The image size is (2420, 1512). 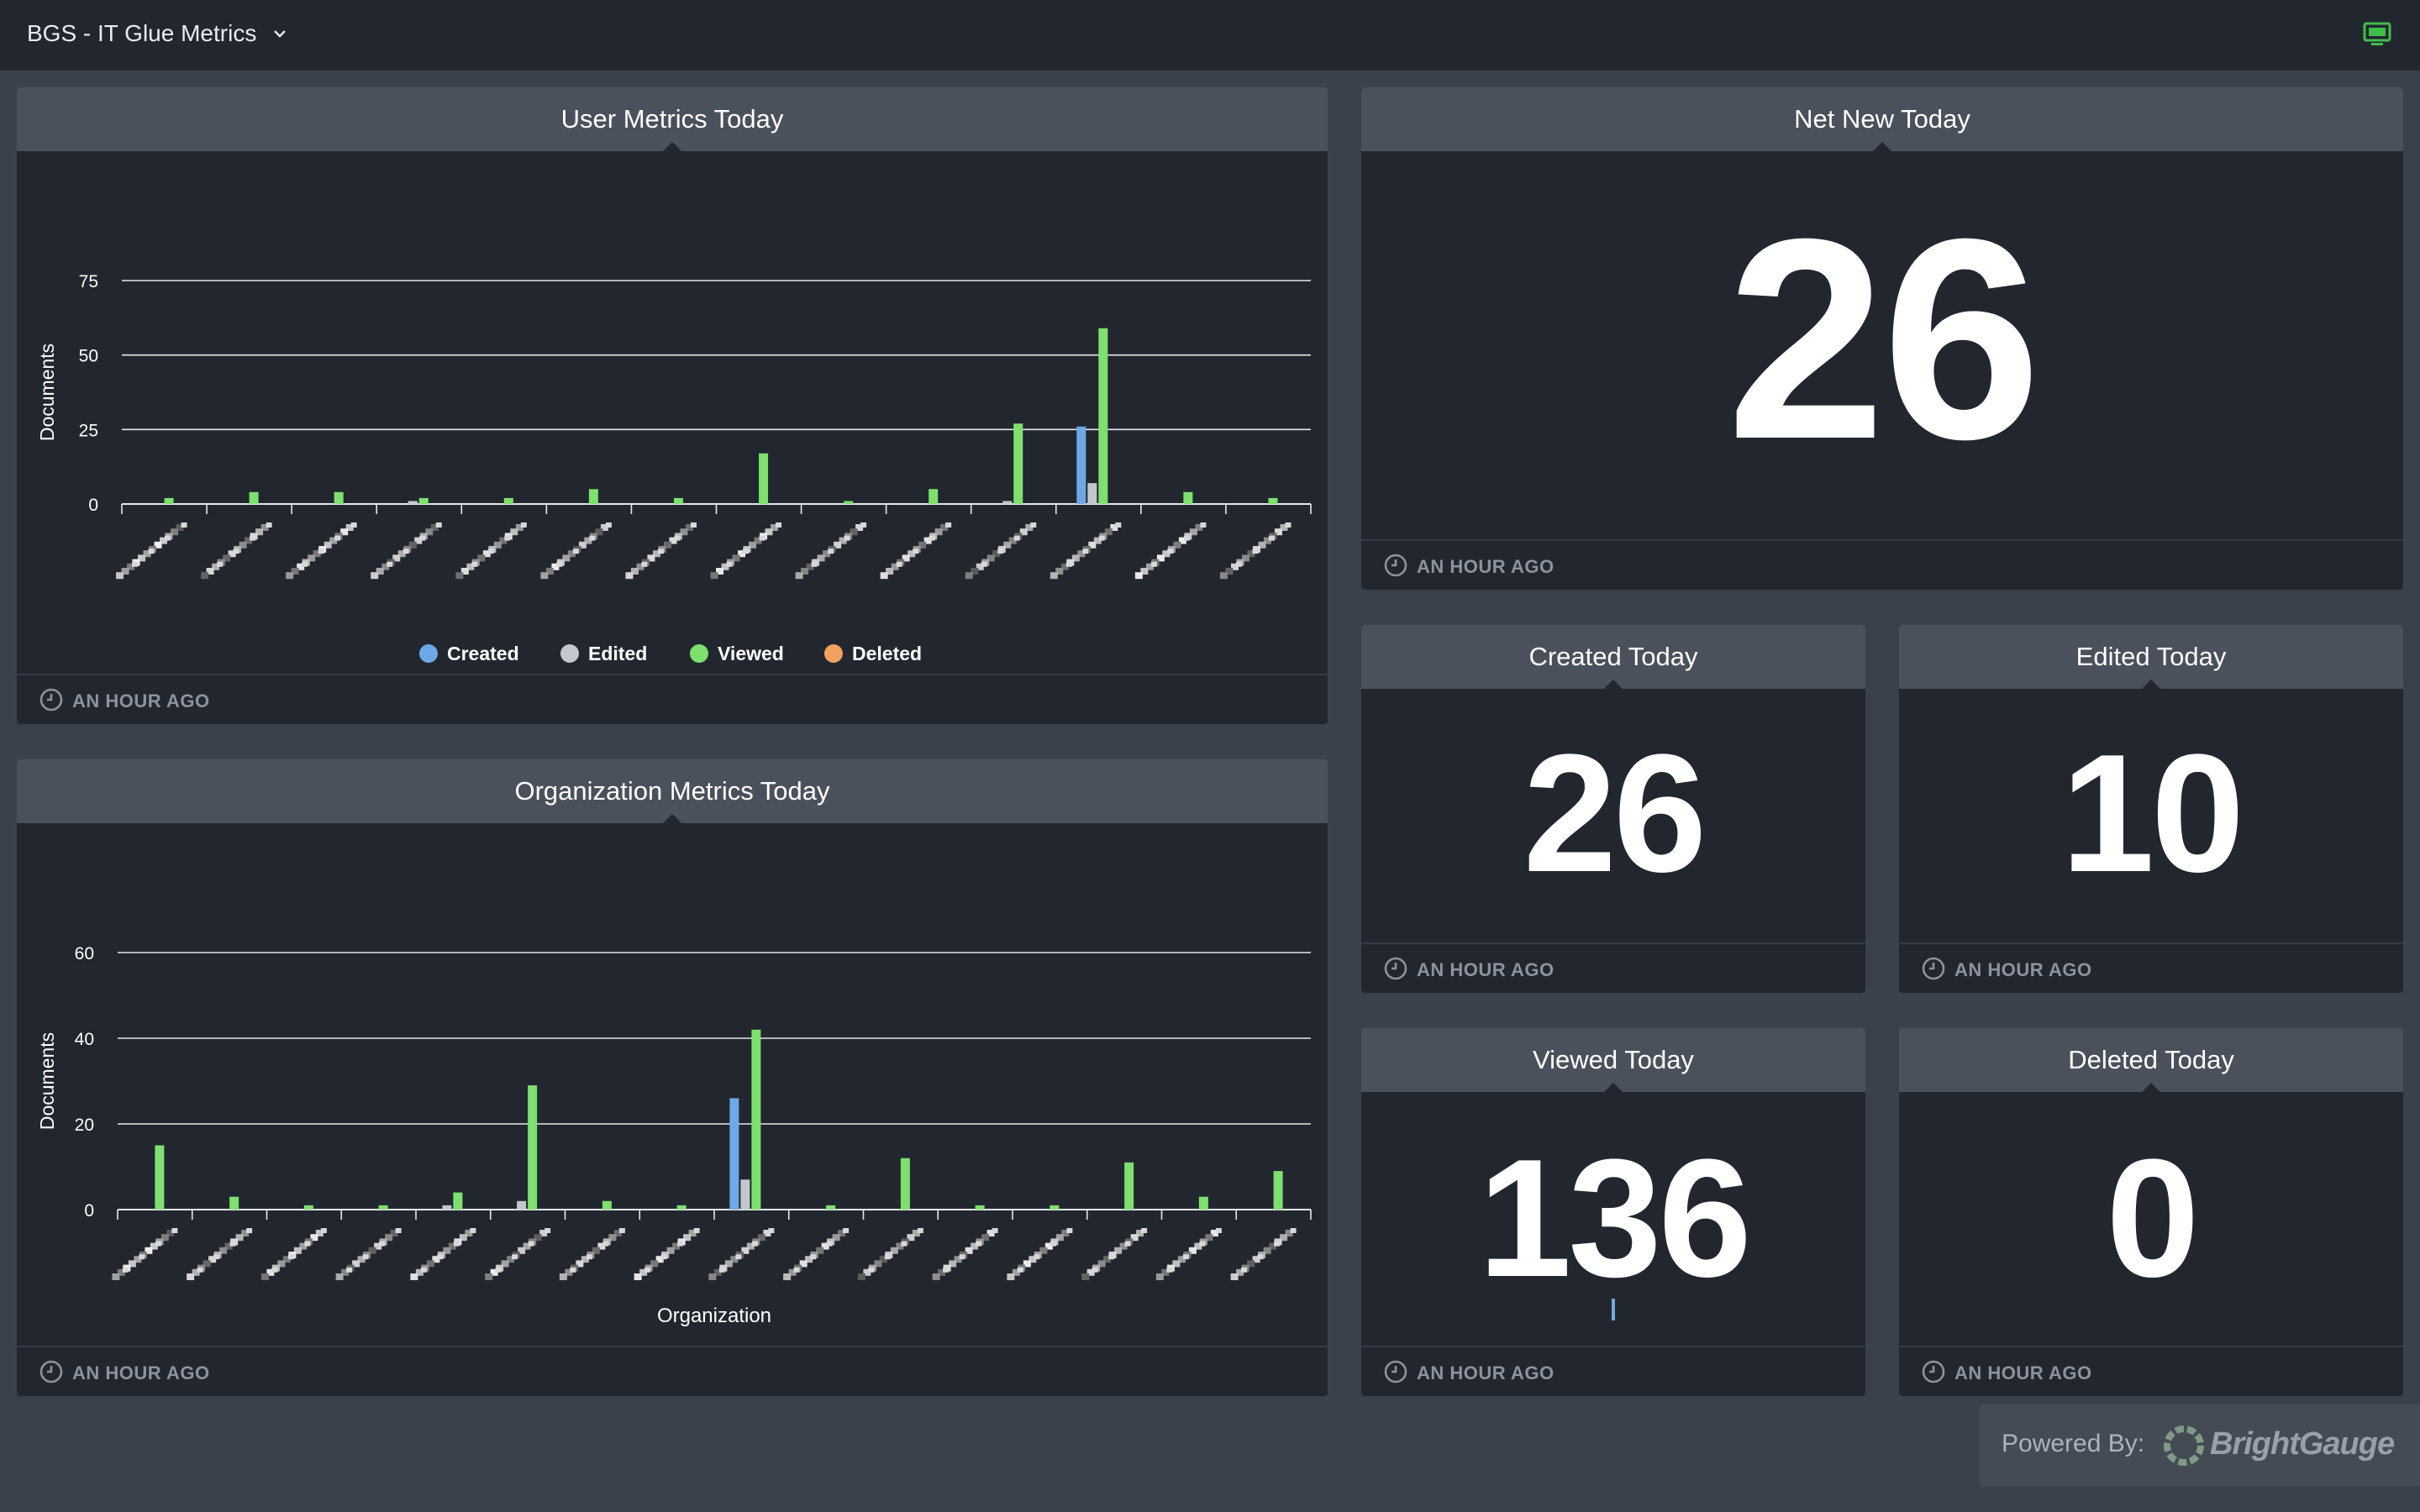 I want to click on y-axis-label: Documents, so click(x=47, y=392).